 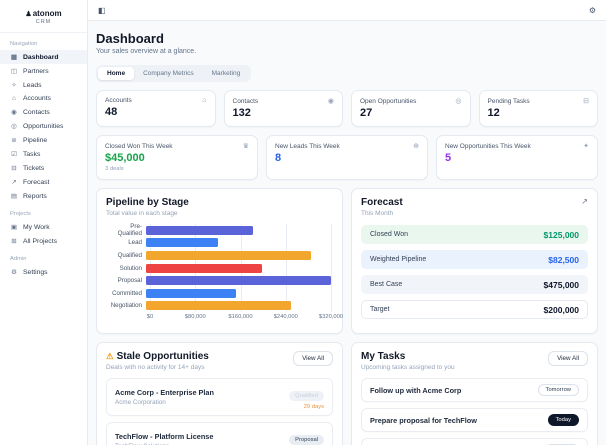 I want to click on sidebar-item-label: Accounts, so click(x=37, y=98).